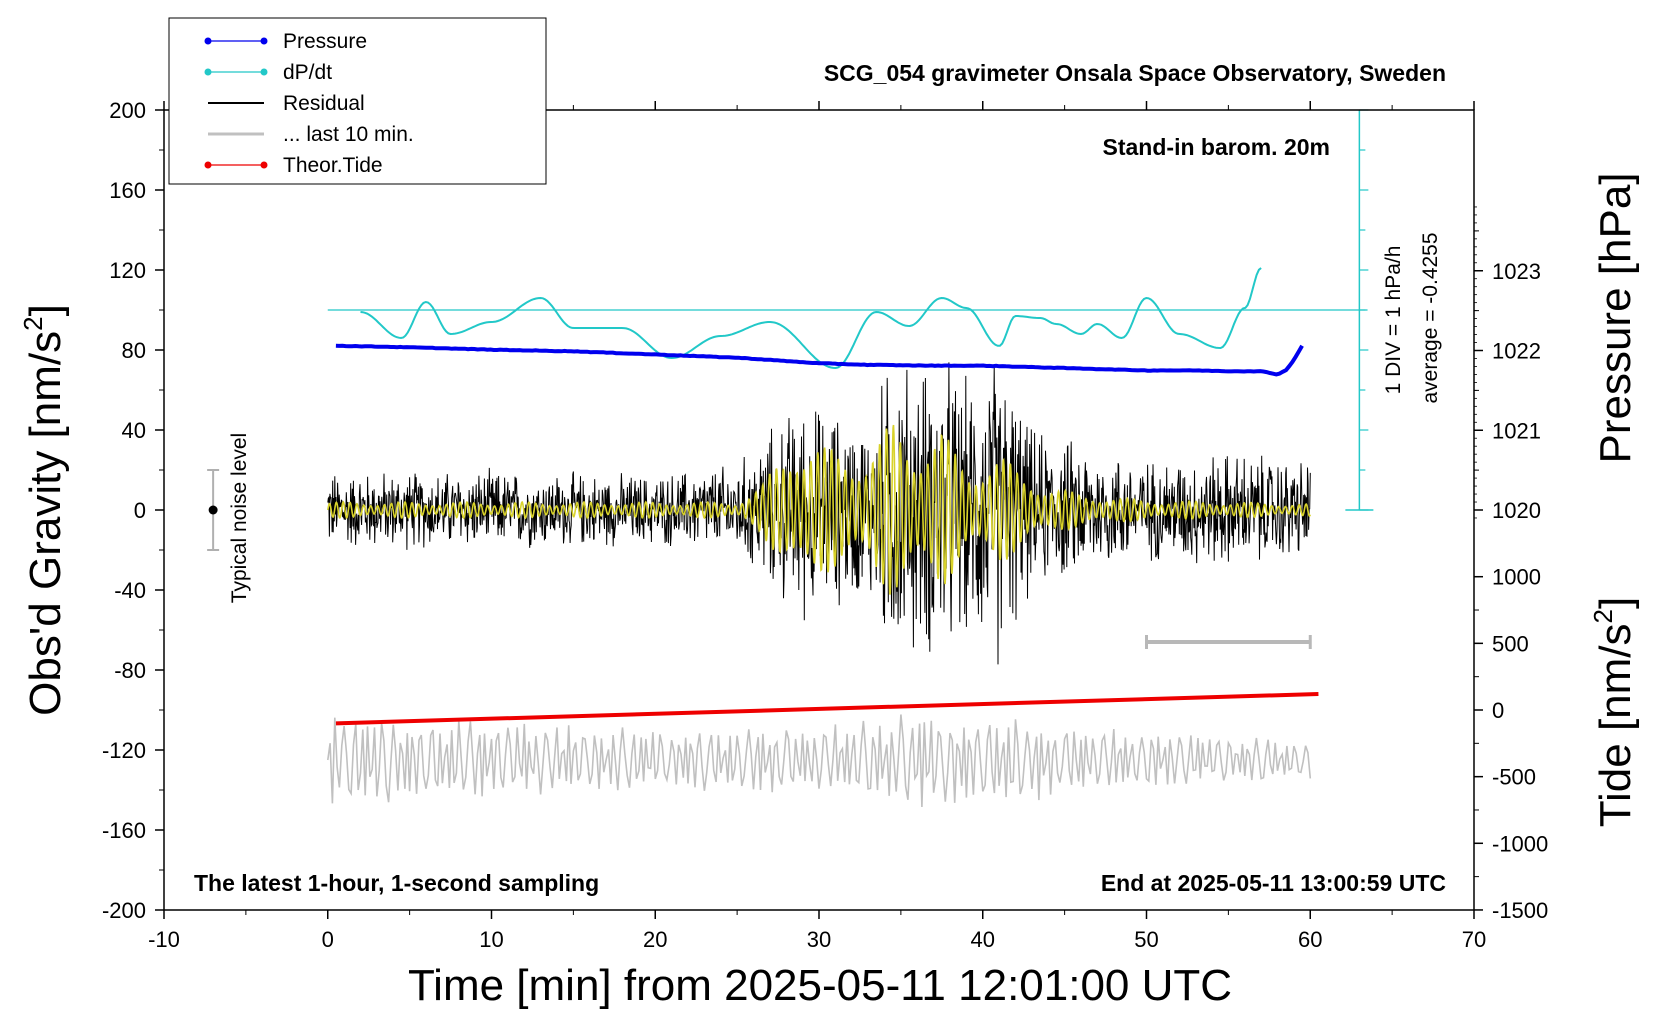  I want to click on legend-label: Theor.Tide, so click(333, 165).